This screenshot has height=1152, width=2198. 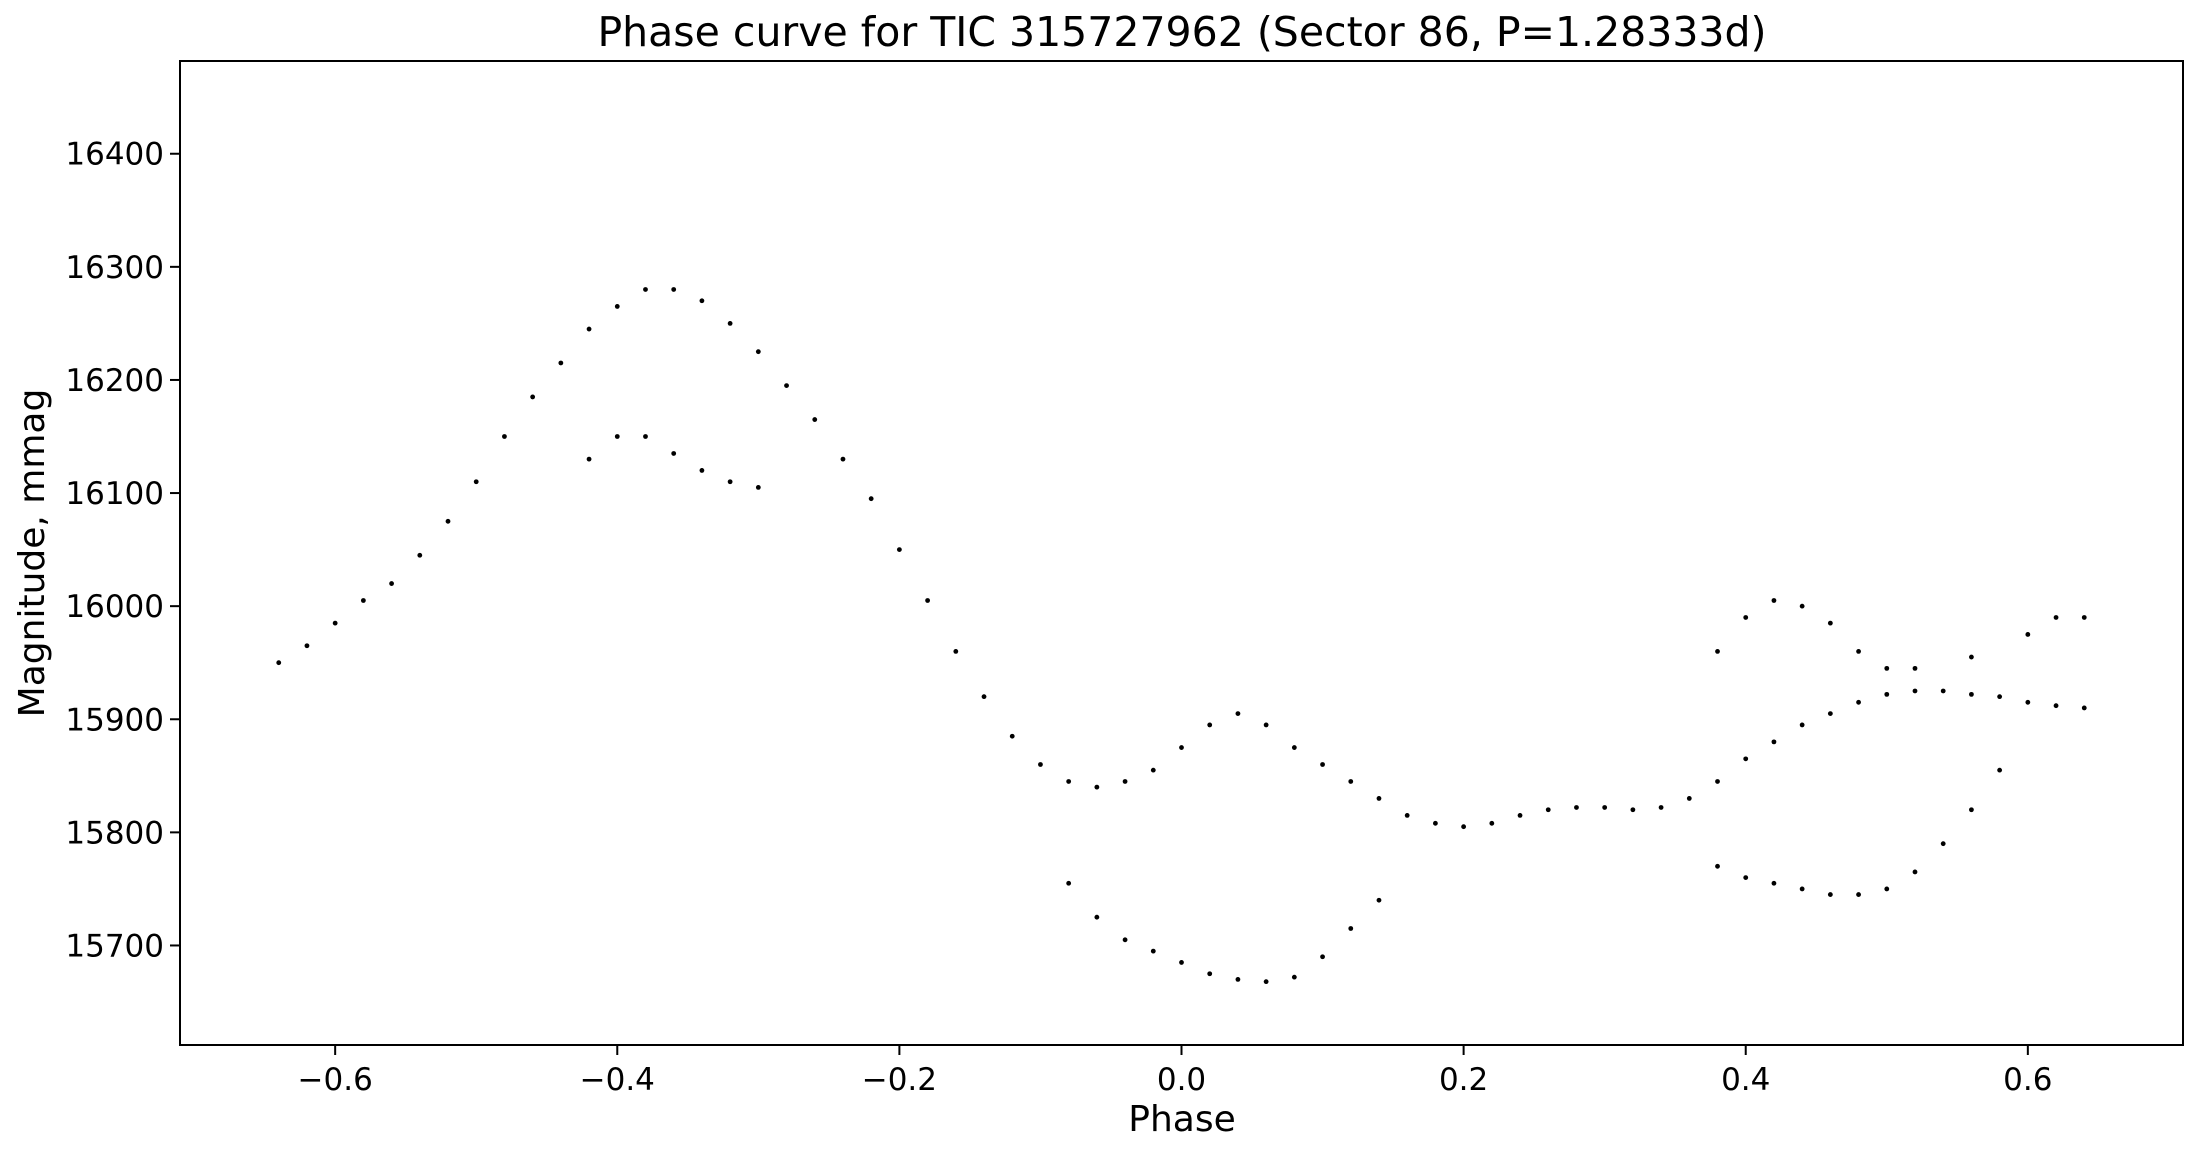 What do you see at coordinates (335, 1080) in the screenshot?
I see `x-tick-label: −0.6` at bounding box center [335, 1080].